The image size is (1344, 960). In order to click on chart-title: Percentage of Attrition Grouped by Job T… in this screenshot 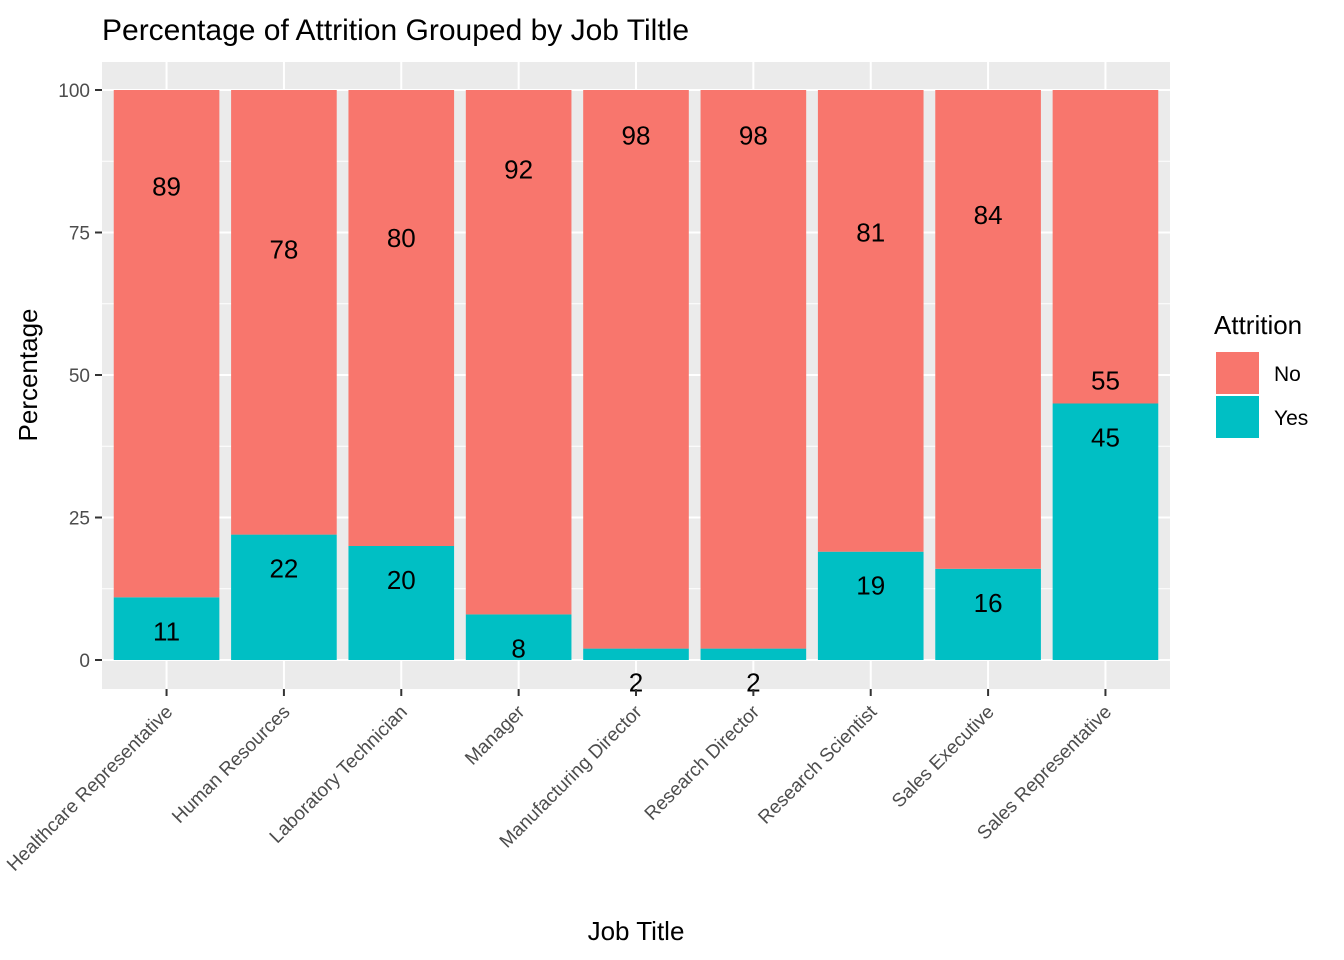, I will do `click(395, 30)`.